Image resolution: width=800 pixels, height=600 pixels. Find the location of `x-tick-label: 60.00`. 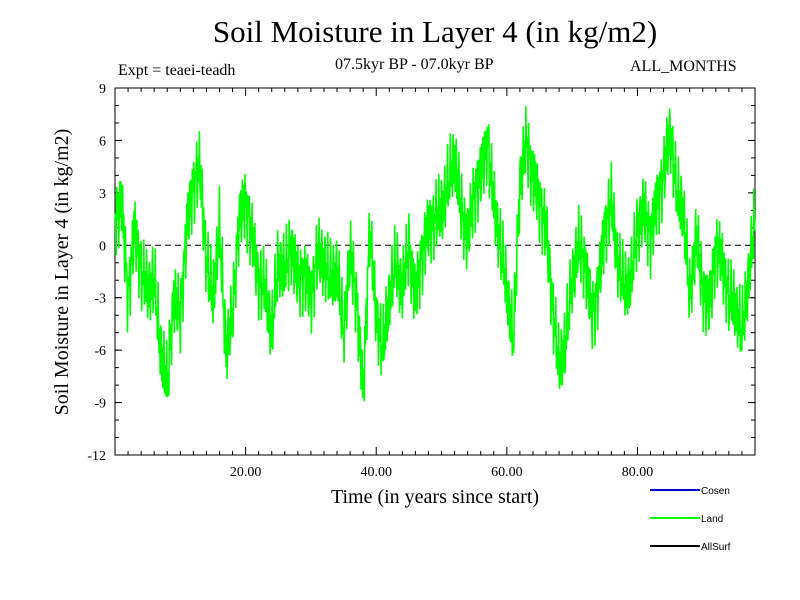

x-tick-label: 60.00 is located at coordinates (507, 472).